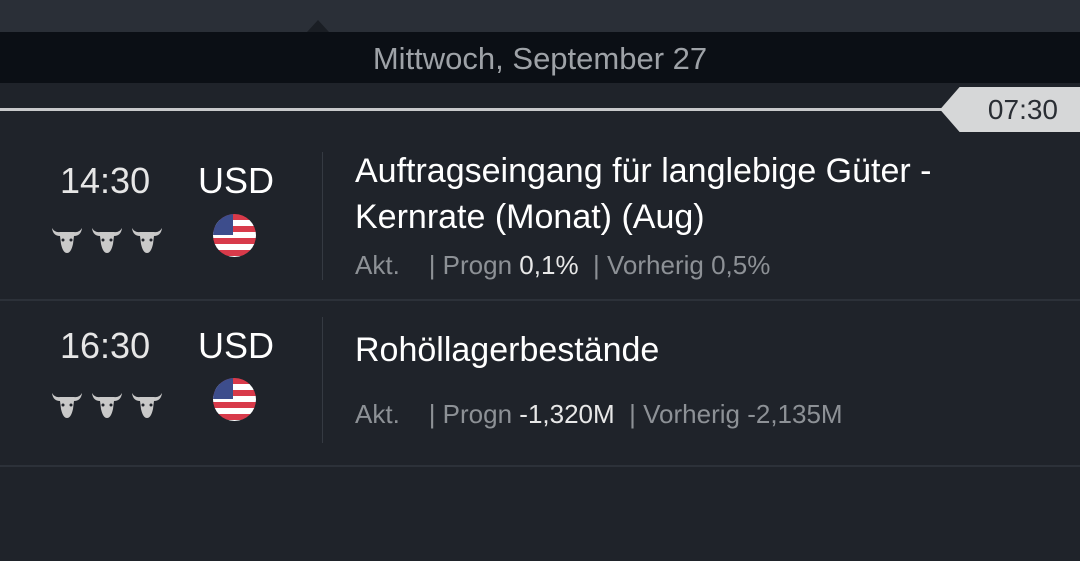 The height and width of the screenshot is (561, 1080). What do you see at coordinates (105, 345) in the screenshot?
I see `event-time: 16:30` at bounding box center [105, 345].